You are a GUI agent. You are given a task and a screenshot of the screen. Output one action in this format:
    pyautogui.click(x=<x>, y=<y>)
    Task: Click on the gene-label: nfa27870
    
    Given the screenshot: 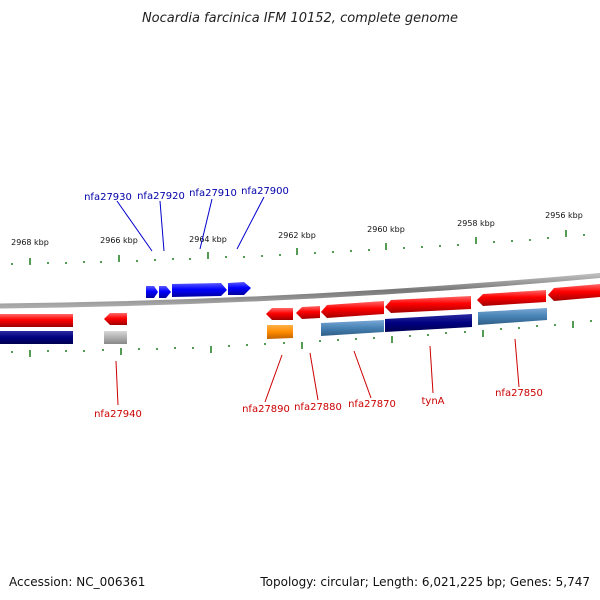 What is the action you would take?
    pyautogui.click(x=372, y=404)
    